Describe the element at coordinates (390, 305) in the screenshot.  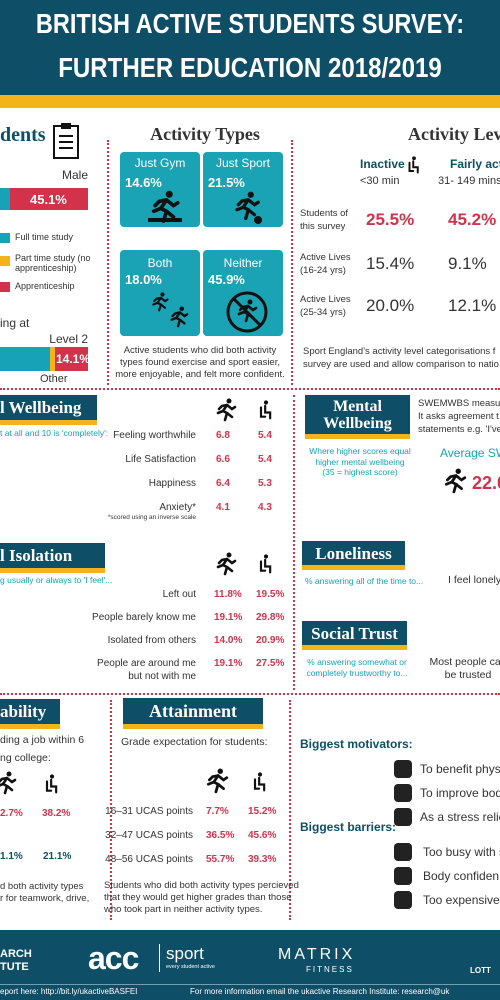
I see `row-value: 20.0%` at that location.